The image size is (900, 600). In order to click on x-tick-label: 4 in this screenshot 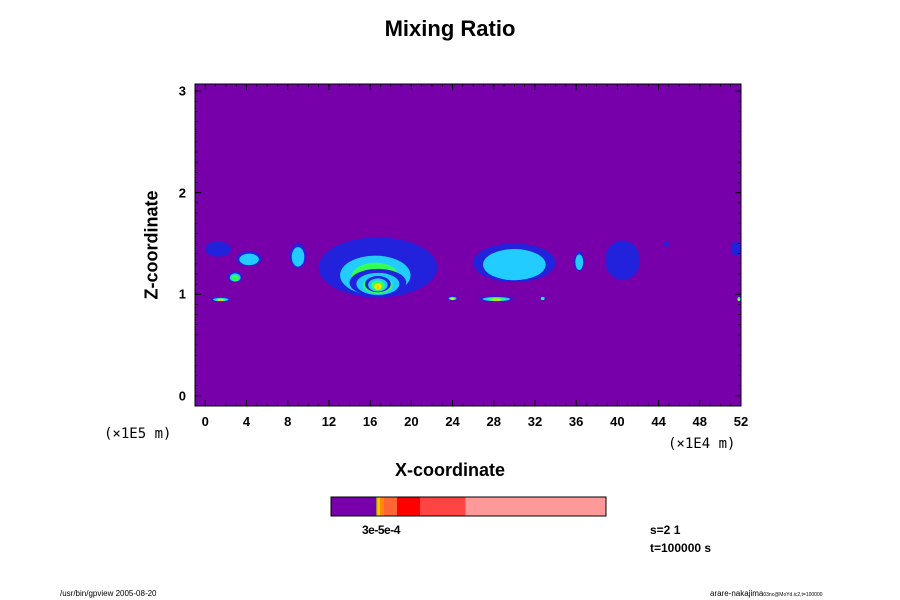, I will do `click(246, 421)`.